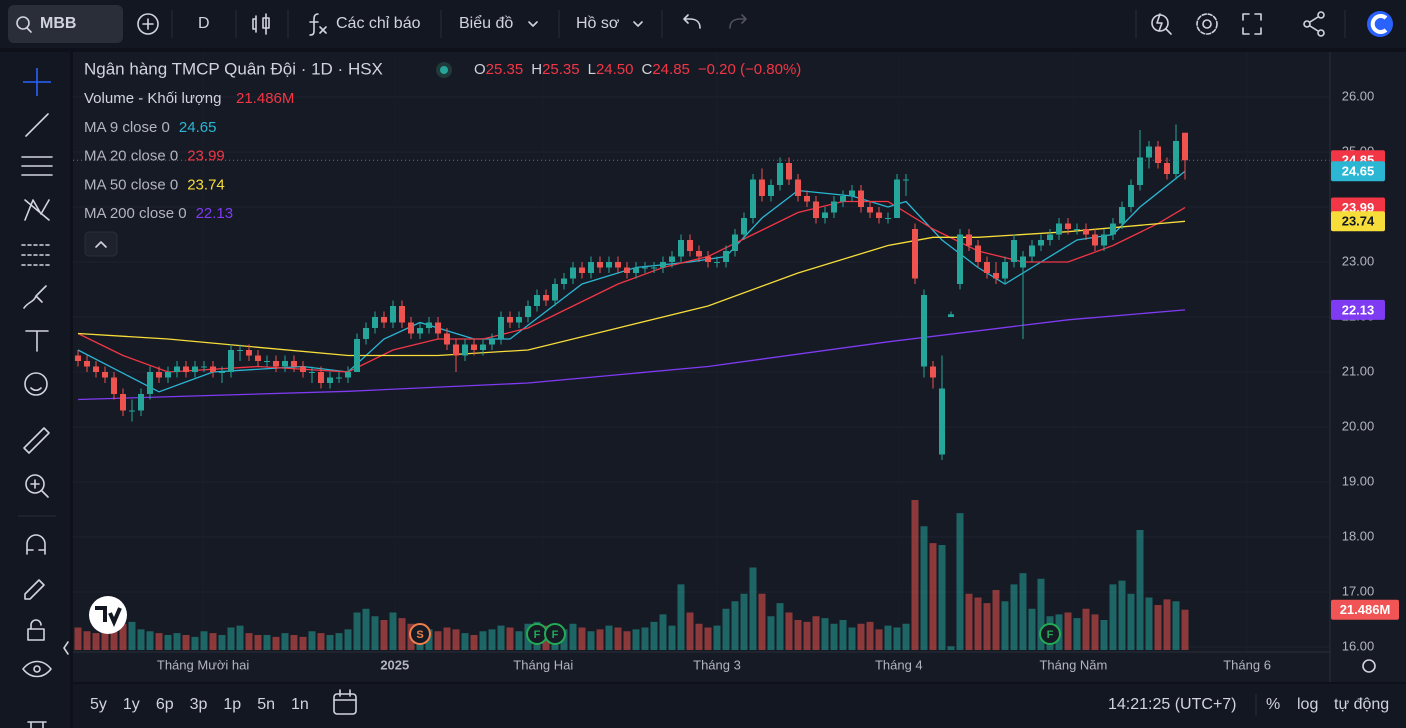 This screenshot has height=728, width=1406. I want to click on percent-toggle: %, so click(1273, 704).